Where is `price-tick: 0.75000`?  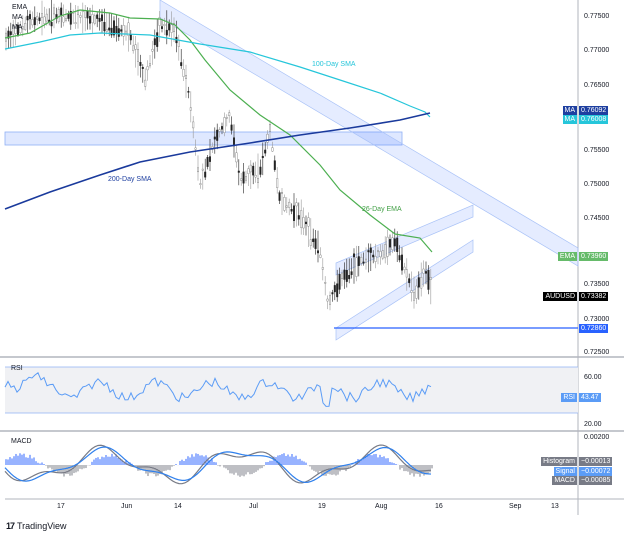
price-tick: 0.75000 is located at coordinates (597, 184).